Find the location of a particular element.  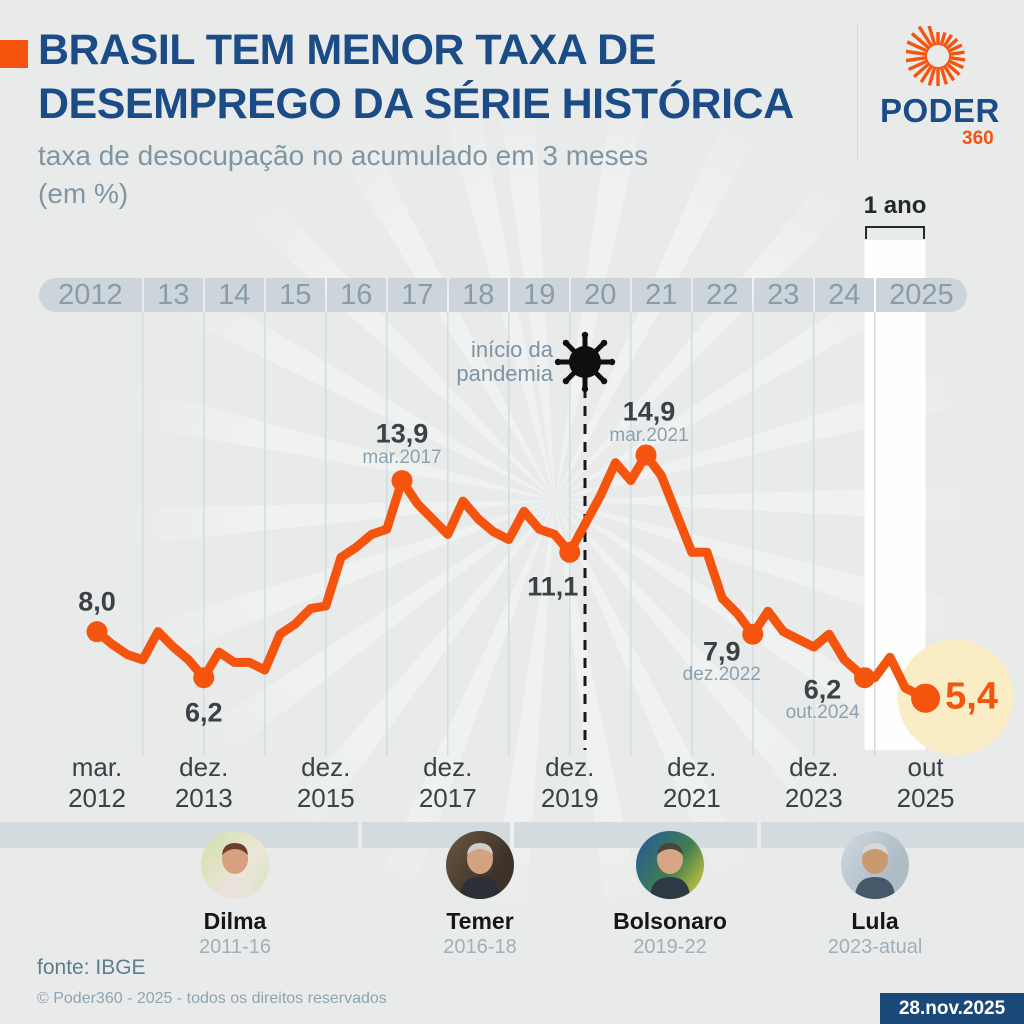

date-annotation: dez.2022 is located at coordinates (721, 675).